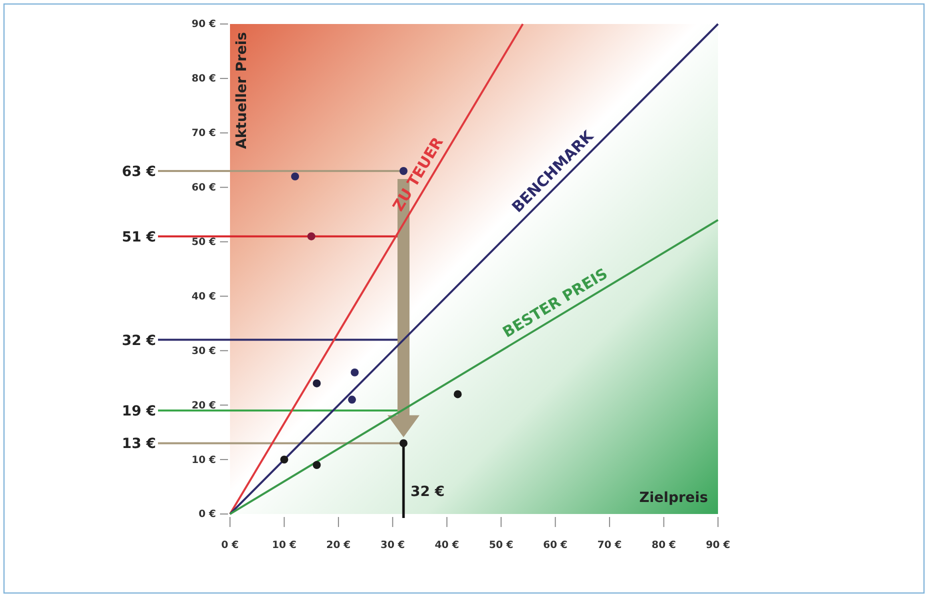  Describe the element at coordinates (139, 237) in the screenshot. I see `ref-line-label: 51 €` at that location.